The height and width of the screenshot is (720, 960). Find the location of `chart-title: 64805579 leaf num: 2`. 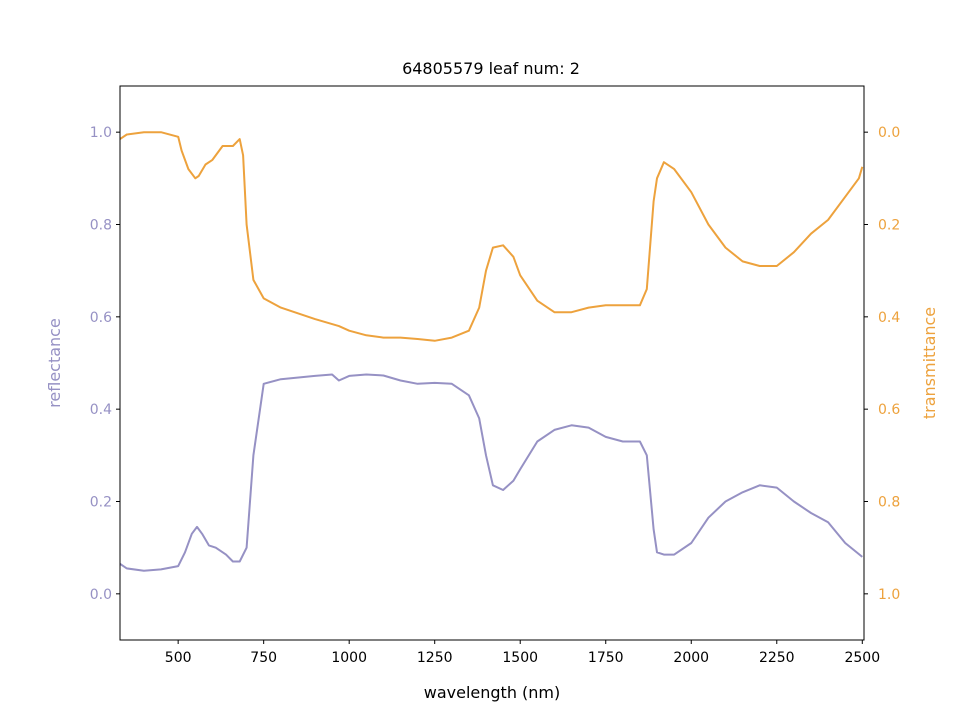

chart-title: 64805579 leaf num: 2 is located at coordinates (491, 68).